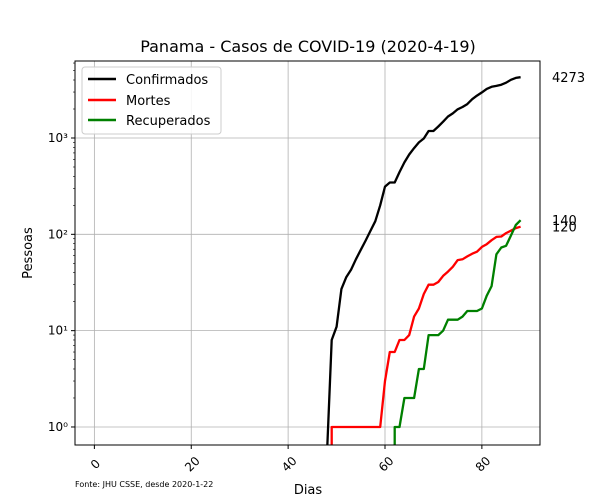 Image resolution: width=600 pixels, height=500 pixels. I want to click on y-tick-label: 10², so click(58, 234).